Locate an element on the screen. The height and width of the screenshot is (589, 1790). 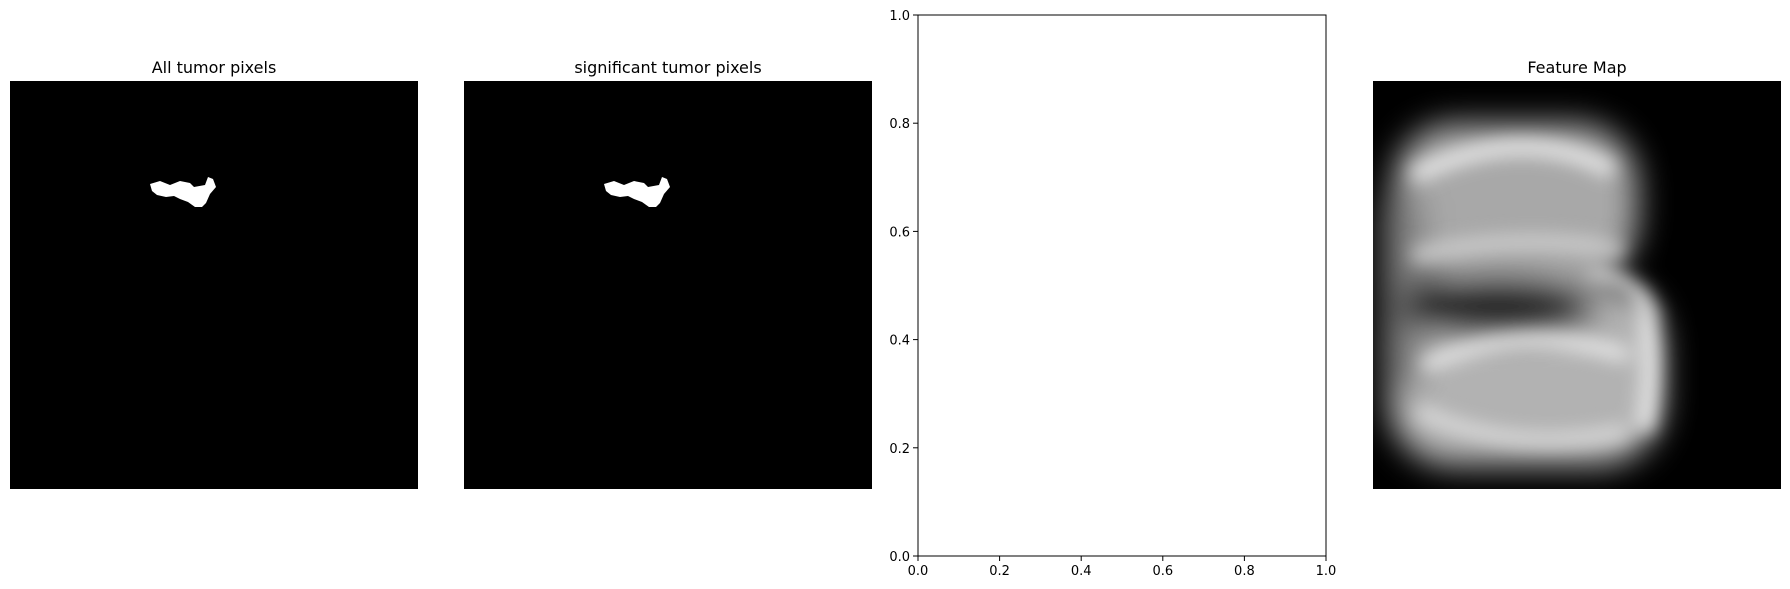
x-tick-label: 0.8 is located at coordinates (1244, 571).